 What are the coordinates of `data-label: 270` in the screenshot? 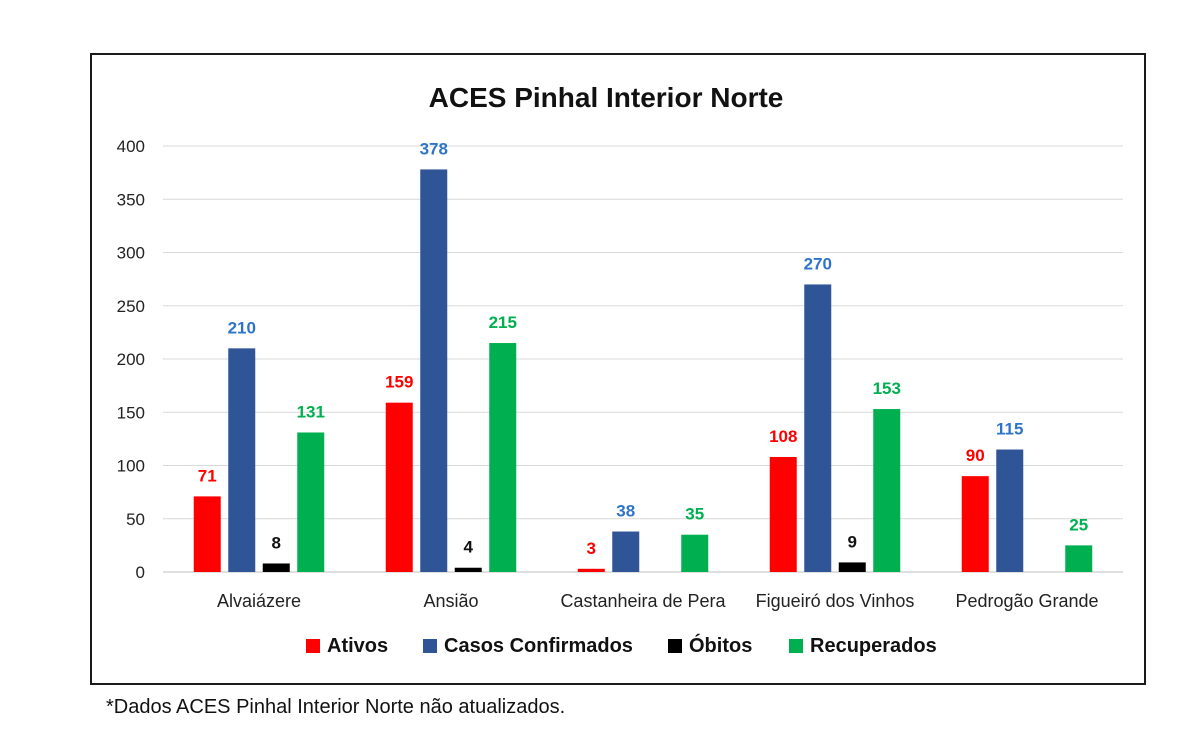 It's located at (818, 263).